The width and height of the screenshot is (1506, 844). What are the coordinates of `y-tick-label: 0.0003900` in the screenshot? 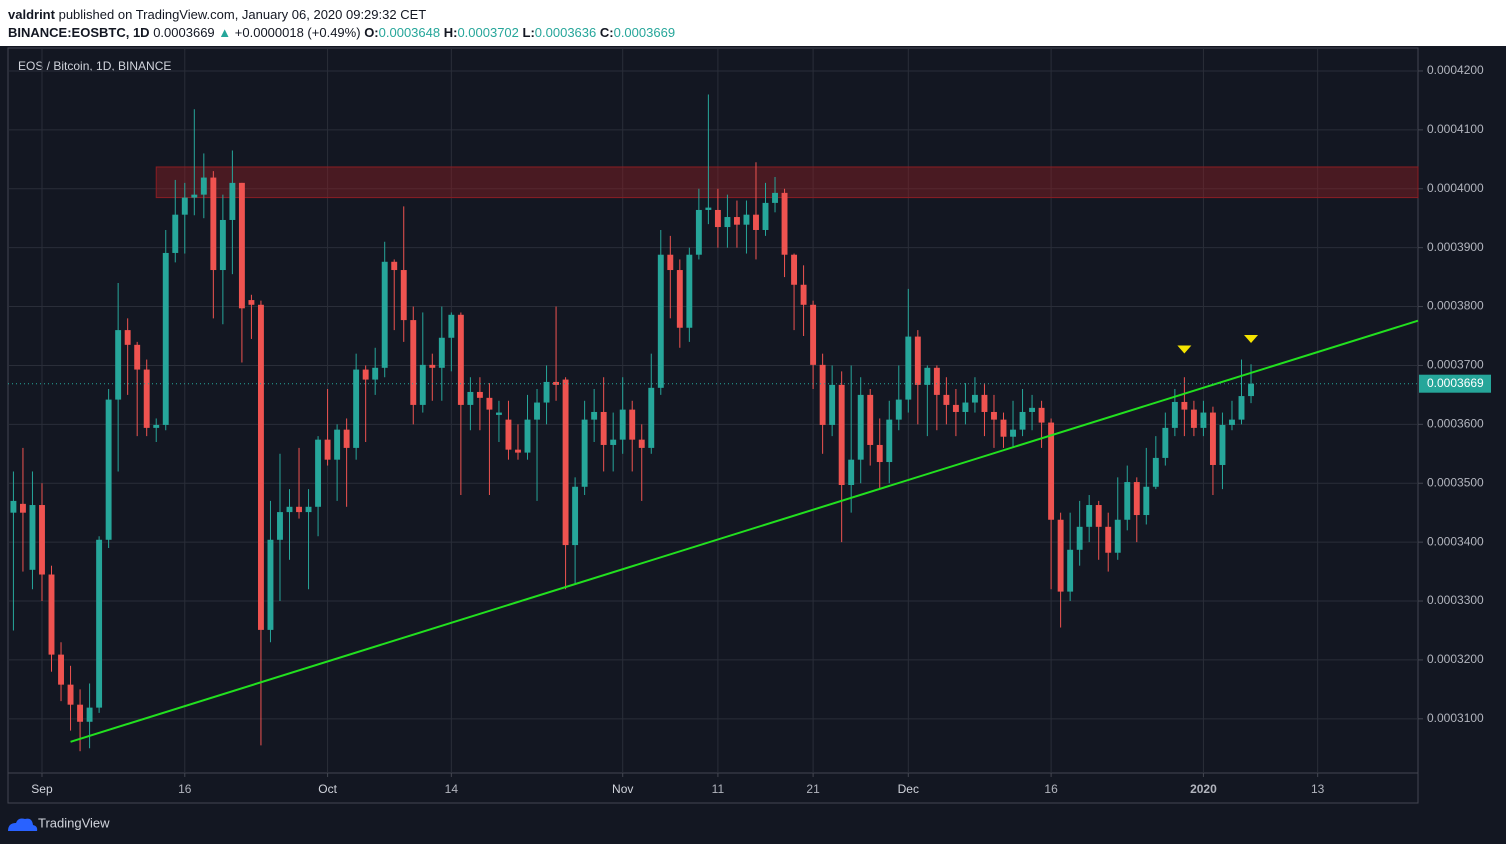 It's located at (1455, 247).